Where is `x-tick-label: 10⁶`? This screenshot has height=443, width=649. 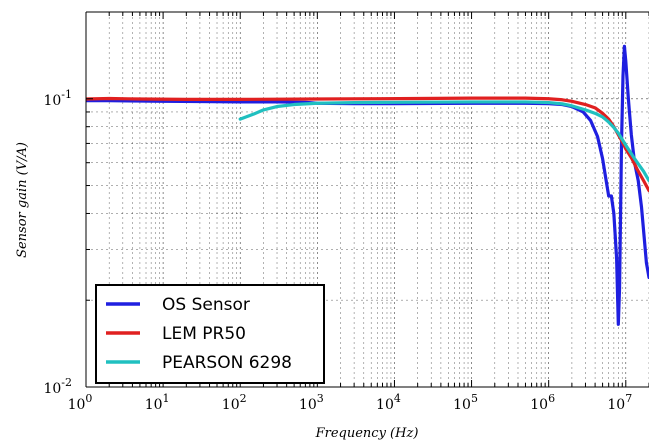
x-tick-label: 10⁶ is located at coordinates (542, 402).